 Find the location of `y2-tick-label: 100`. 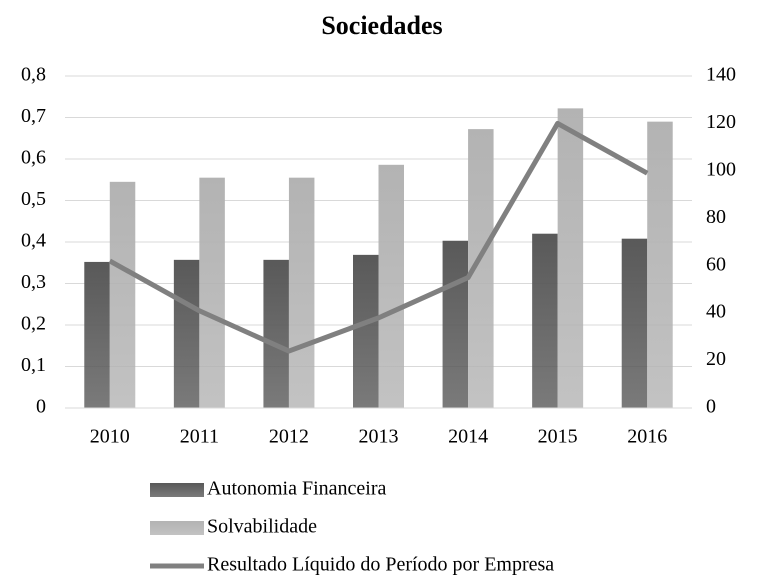

y2-tick-label: 100 is located at coordinates (721, 169).